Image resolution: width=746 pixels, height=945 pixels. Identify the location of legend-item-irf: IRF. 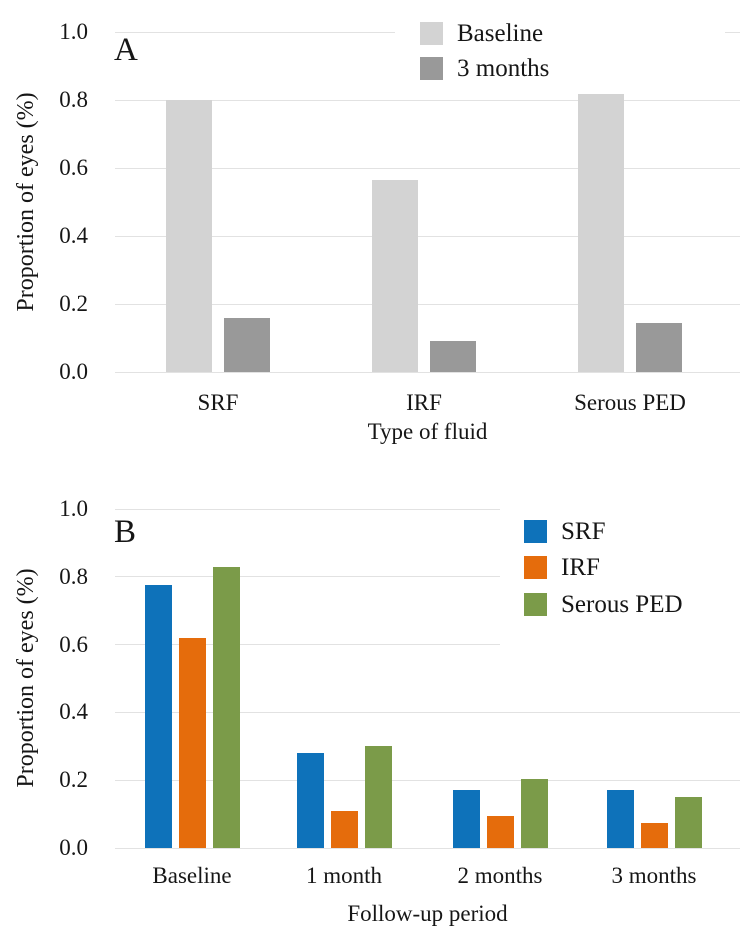
(562, 567).